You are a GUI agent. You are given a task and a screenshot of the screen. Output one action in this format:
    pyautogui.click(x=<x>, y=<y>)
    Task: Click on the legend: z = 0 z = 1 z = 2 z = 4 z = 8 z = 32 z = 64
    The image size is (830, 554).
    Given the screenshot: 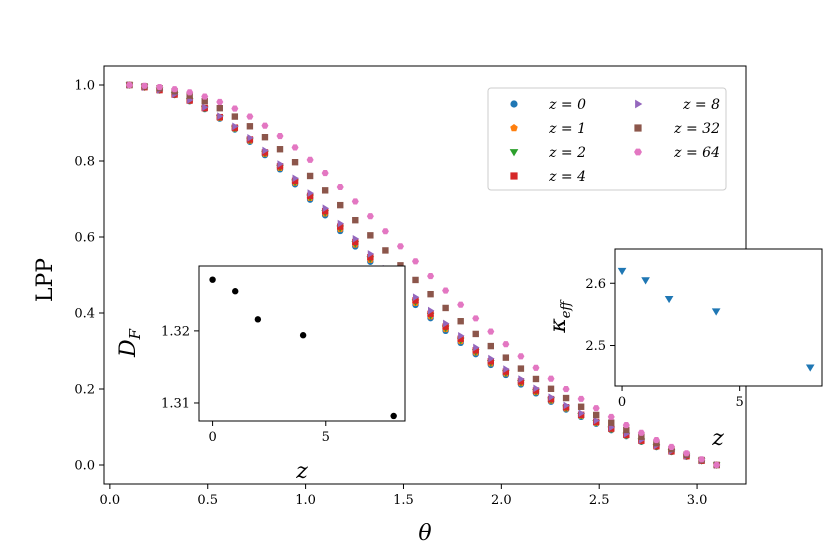 What is the action you would take?
    pyautogui.click(x=607, y=139)
    